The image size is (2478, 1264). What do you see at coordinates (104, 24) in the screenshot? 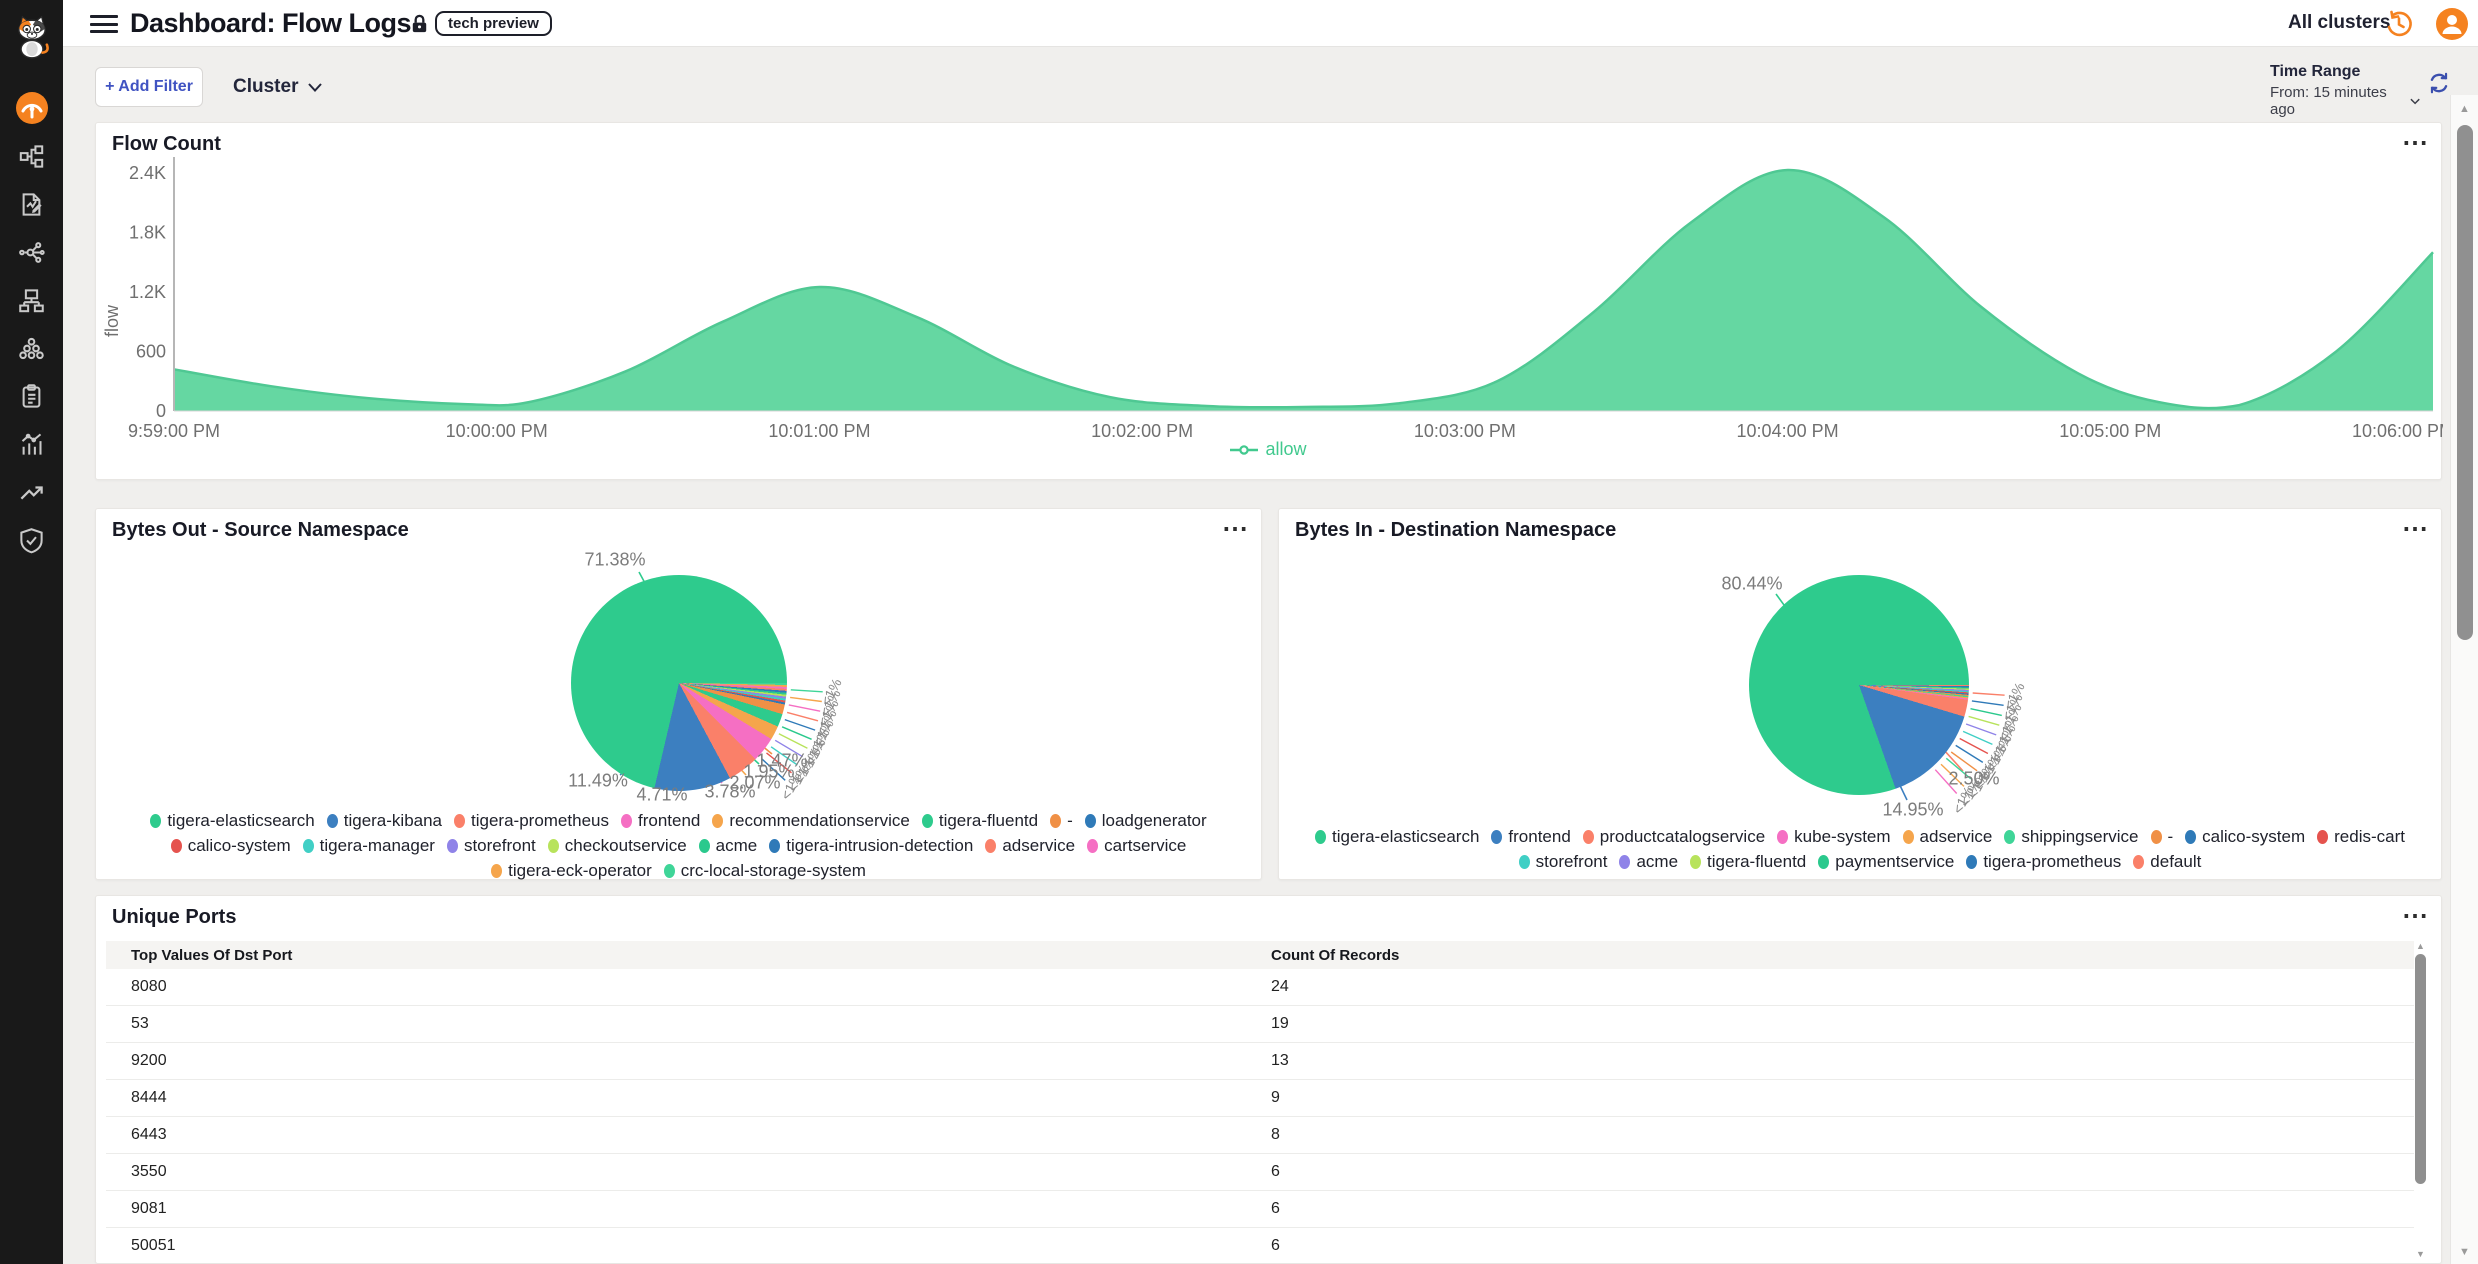
I see `menu-toggle-button` at bounding box center [104, 24].